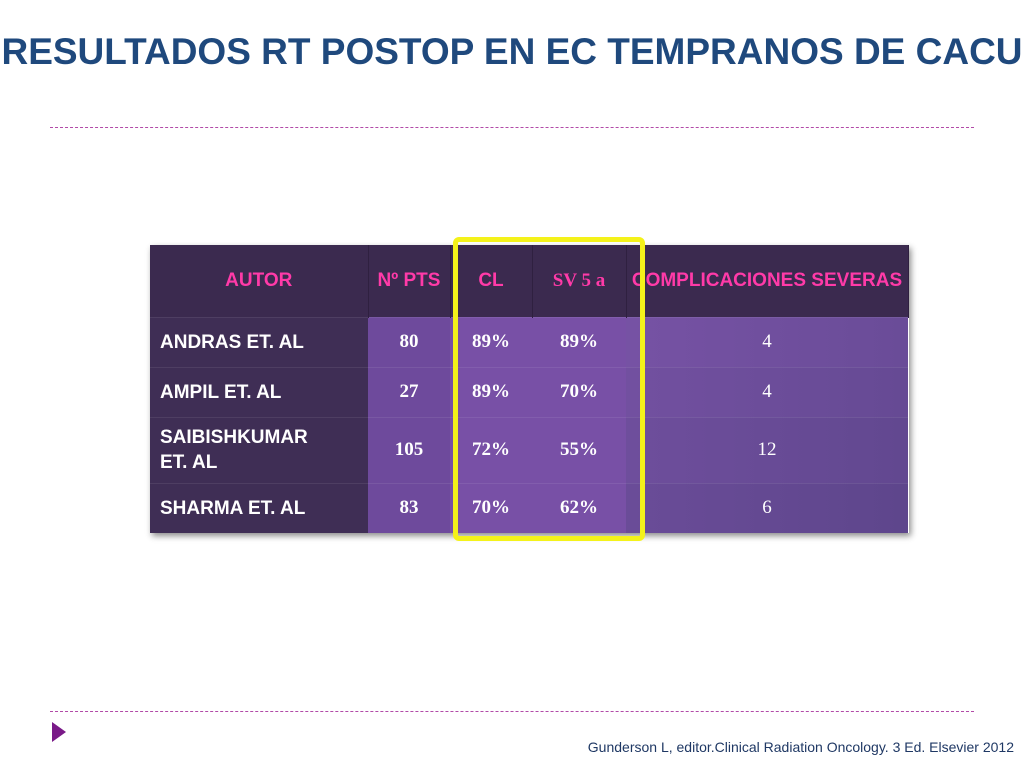  Describe the element at coordinates (579, 508) in the screenshot. I see `cell-sv: 62%` at that location.